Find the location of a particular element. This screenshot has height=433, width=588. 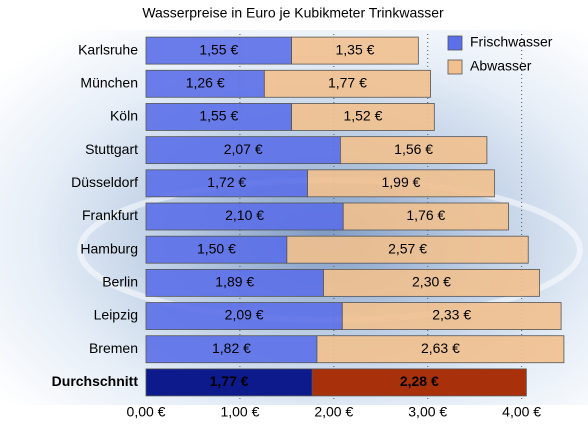

value-label: 1,76 € is located at coordinates (425, 215).